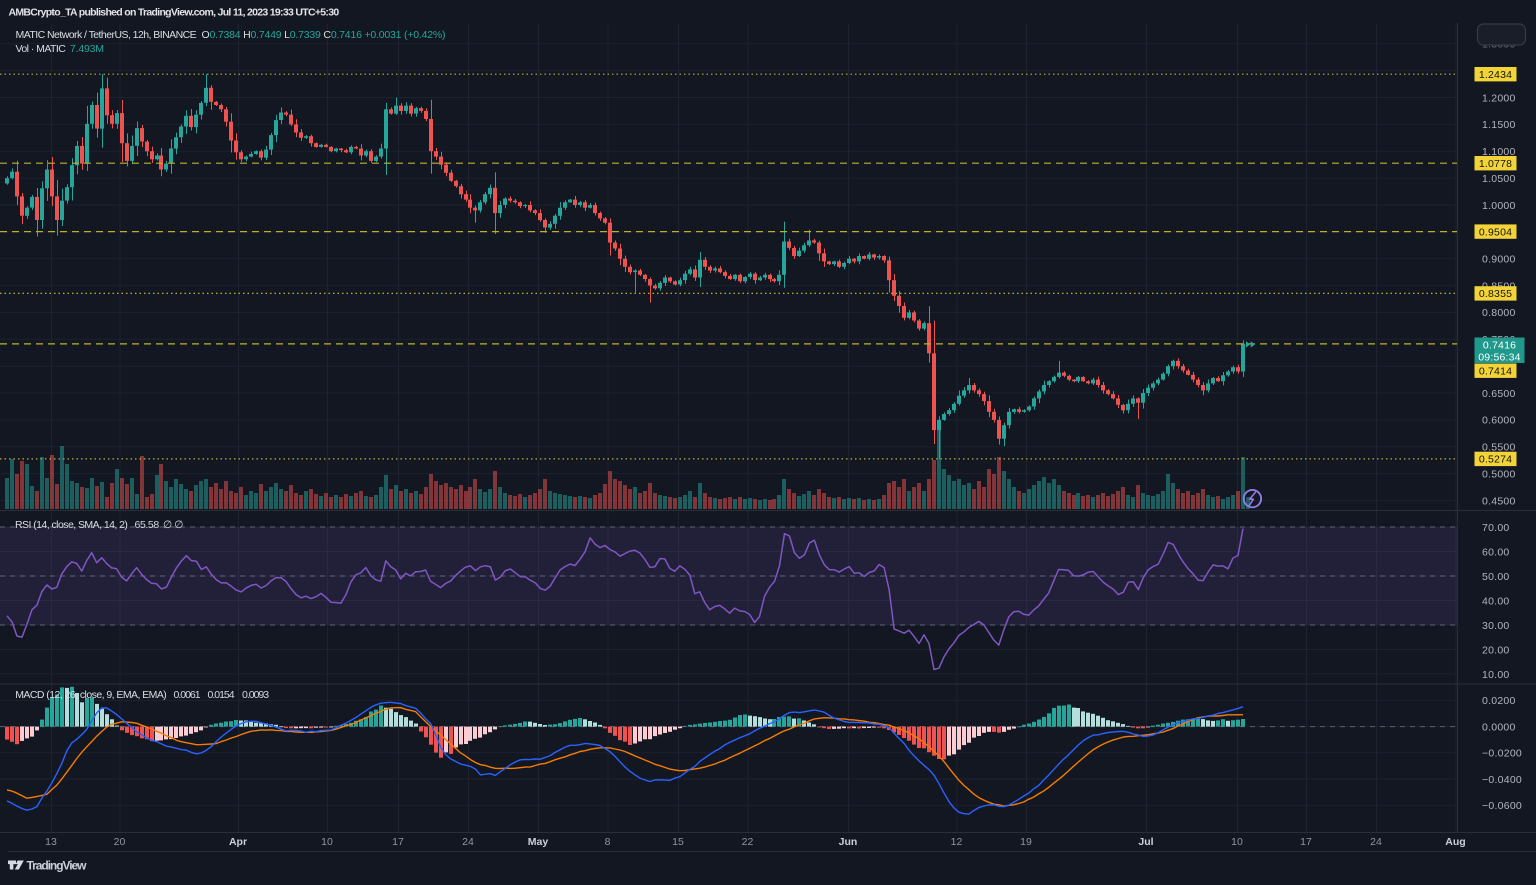  Describe the element at coordinates (848, 842) in the screenshot. I see `svg-text: Jun` at that location.